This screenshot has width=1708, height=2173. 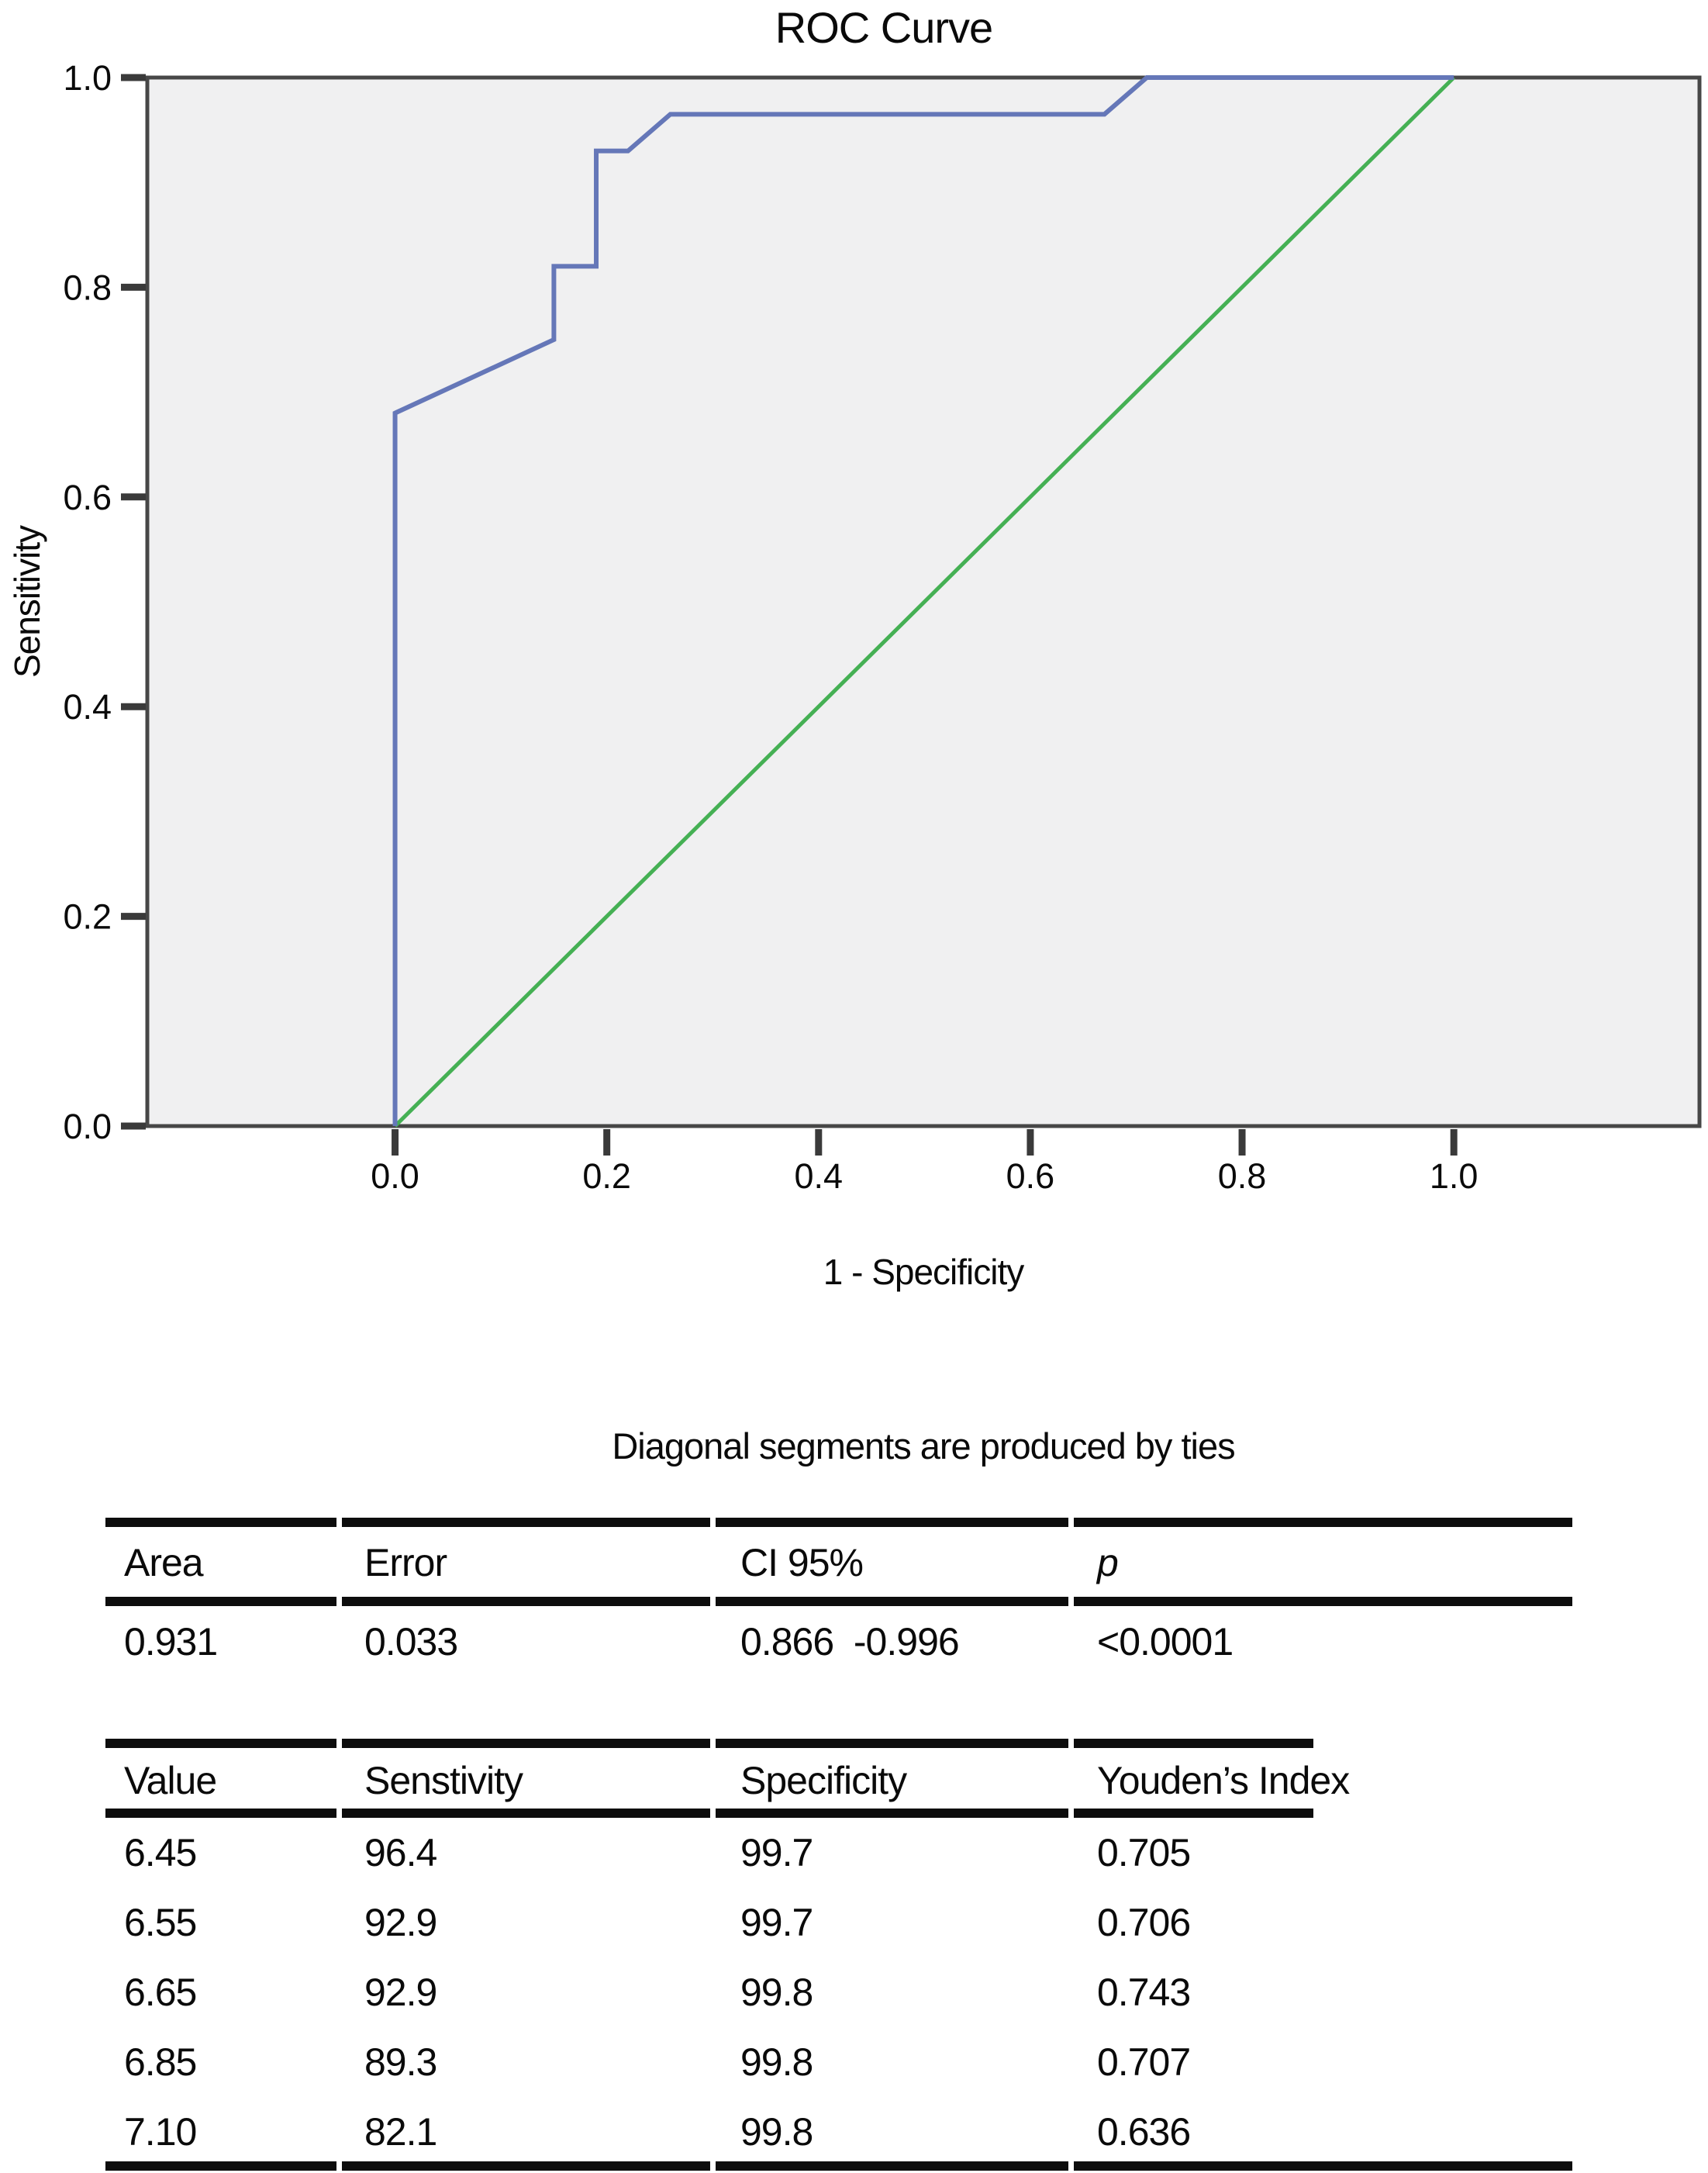 I want to click on th-cell: 82.1, so click(x=400, y=2132).